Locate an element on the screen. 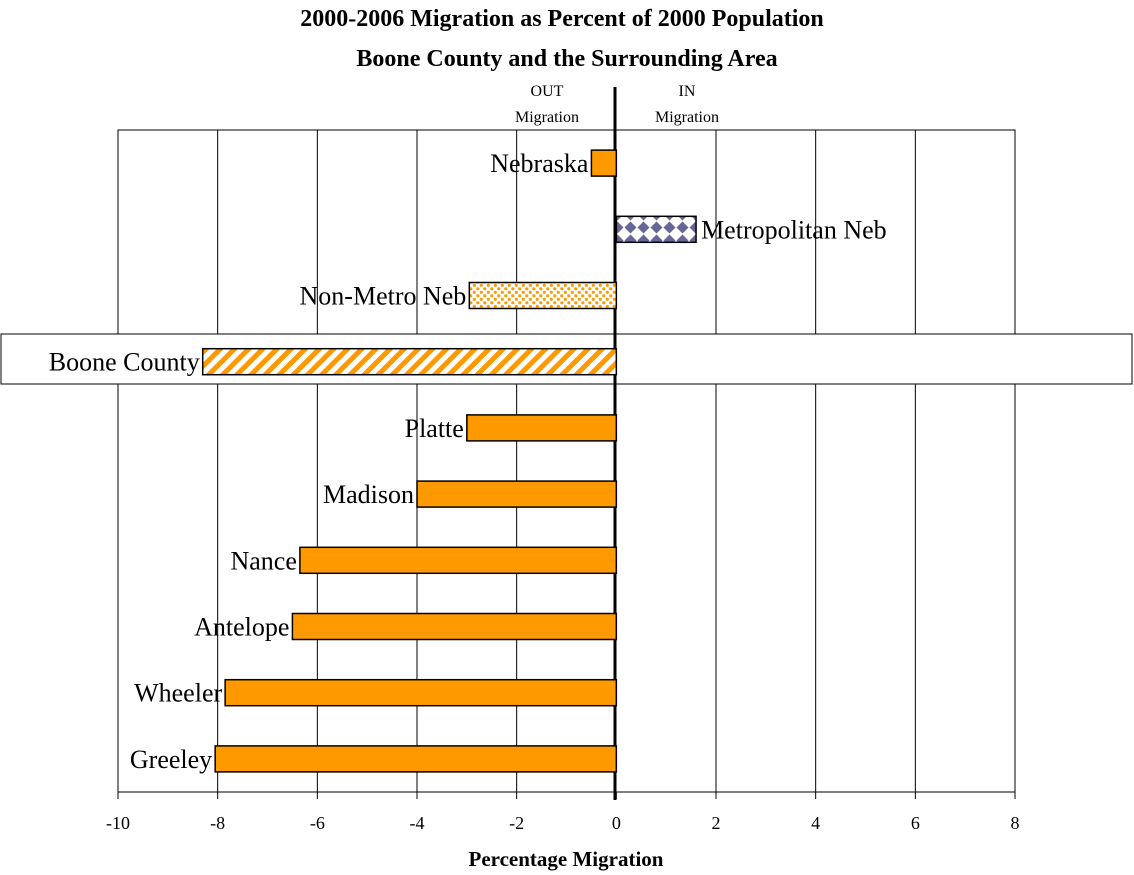 The image size is (1134, 875). in-migration-note-line2: Migration is located at coordinates (687, 117).